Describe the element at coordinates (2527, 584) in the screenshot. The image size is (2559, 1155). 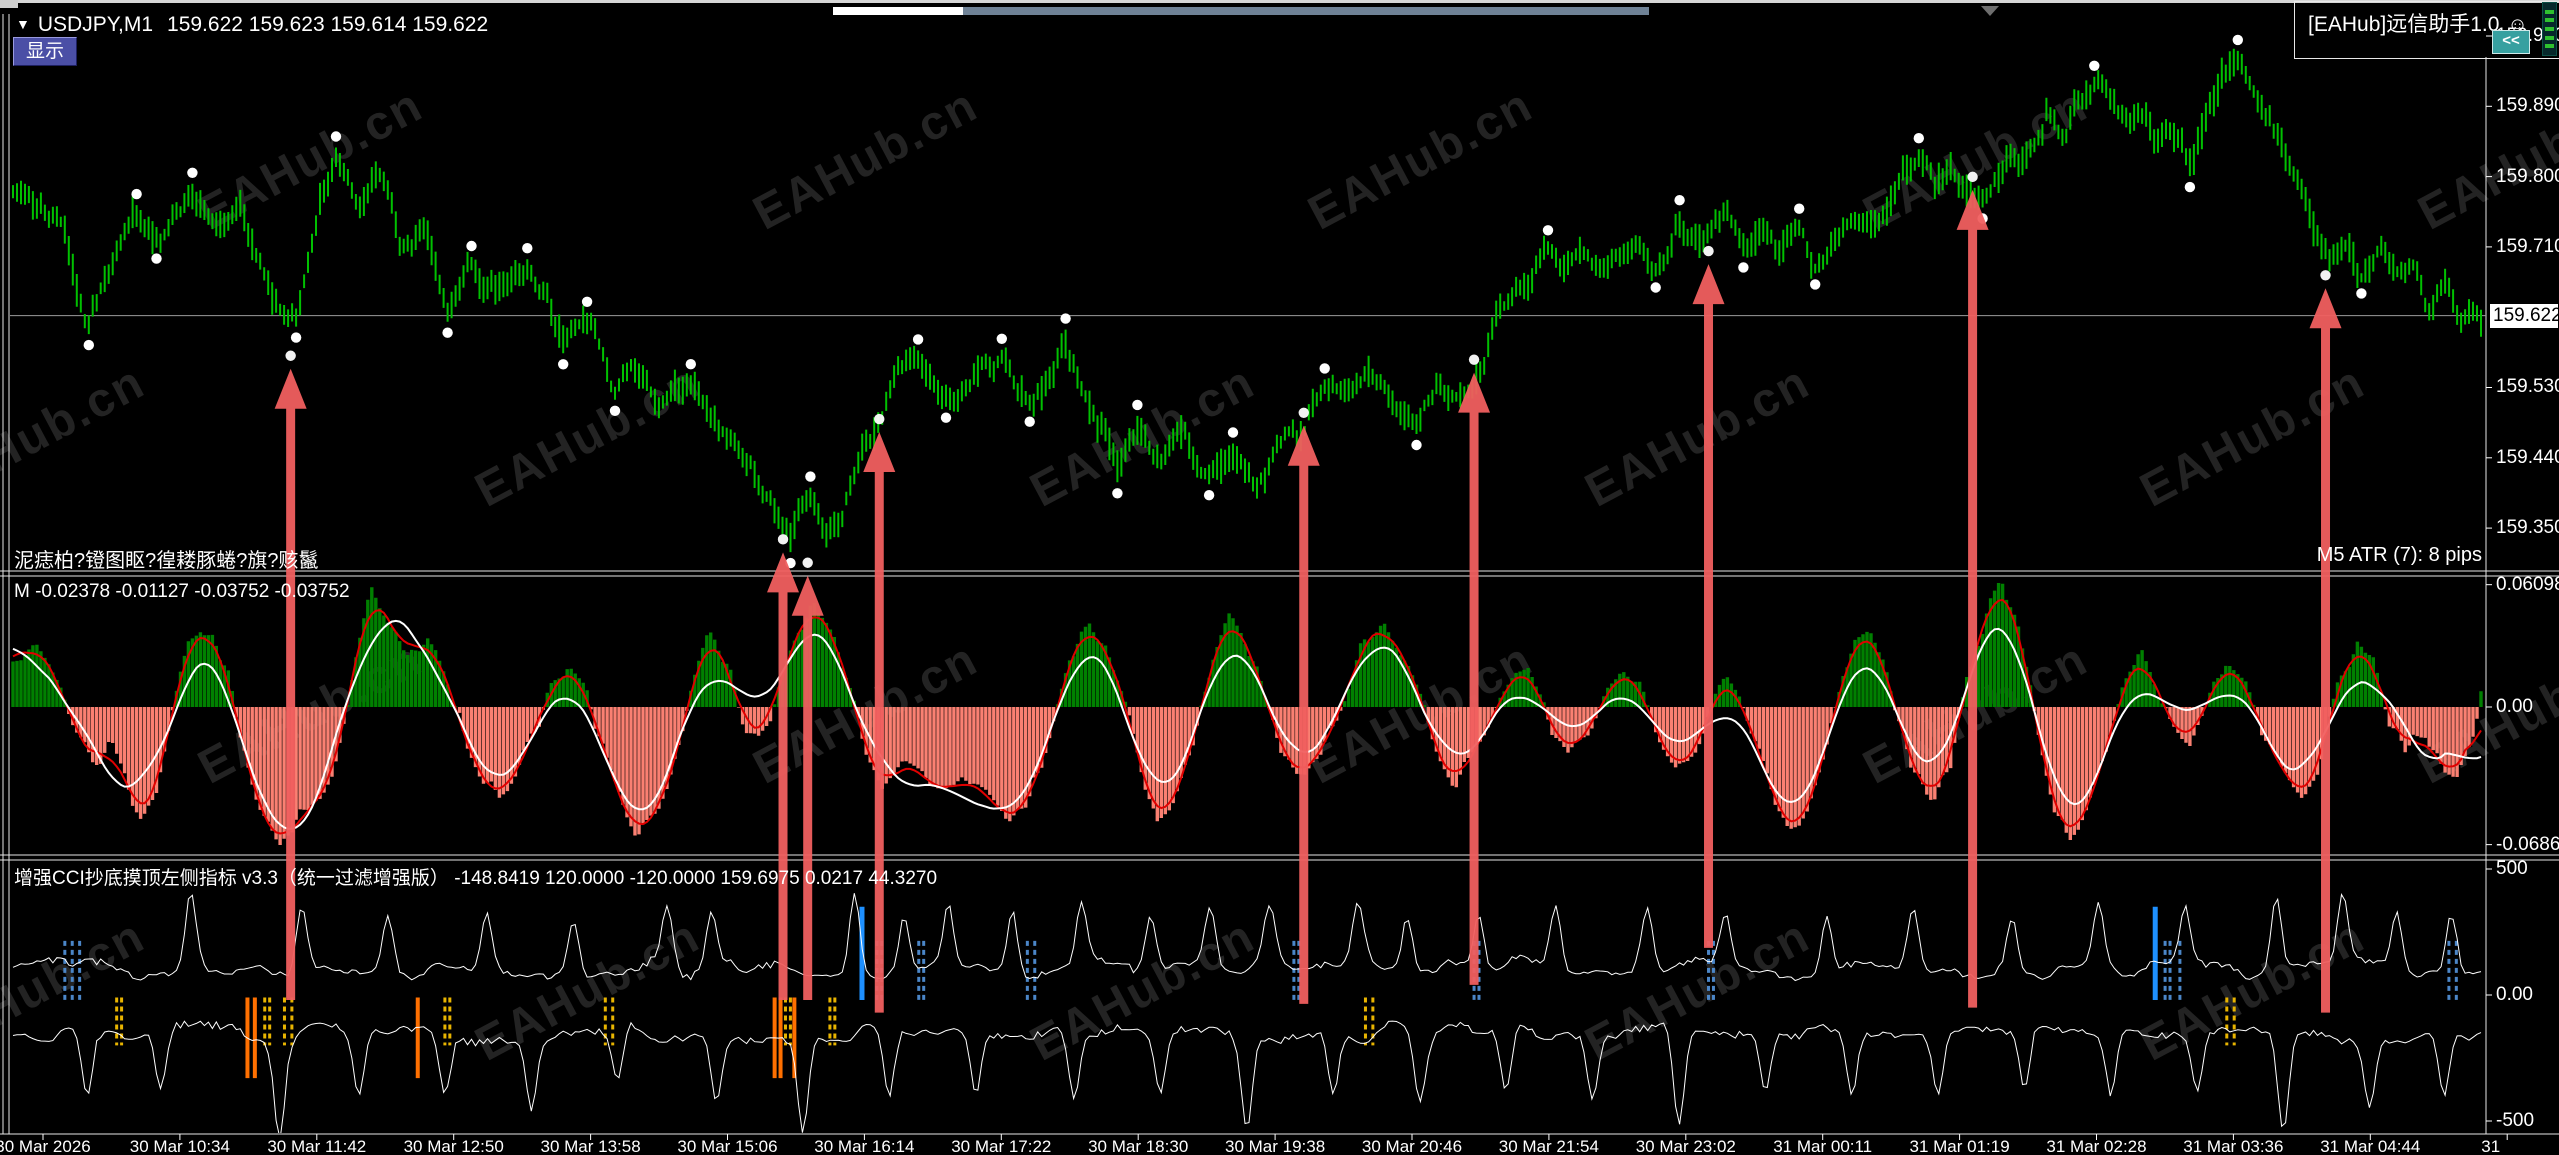
I see `macd-tick-label: 0.06098` at that location.